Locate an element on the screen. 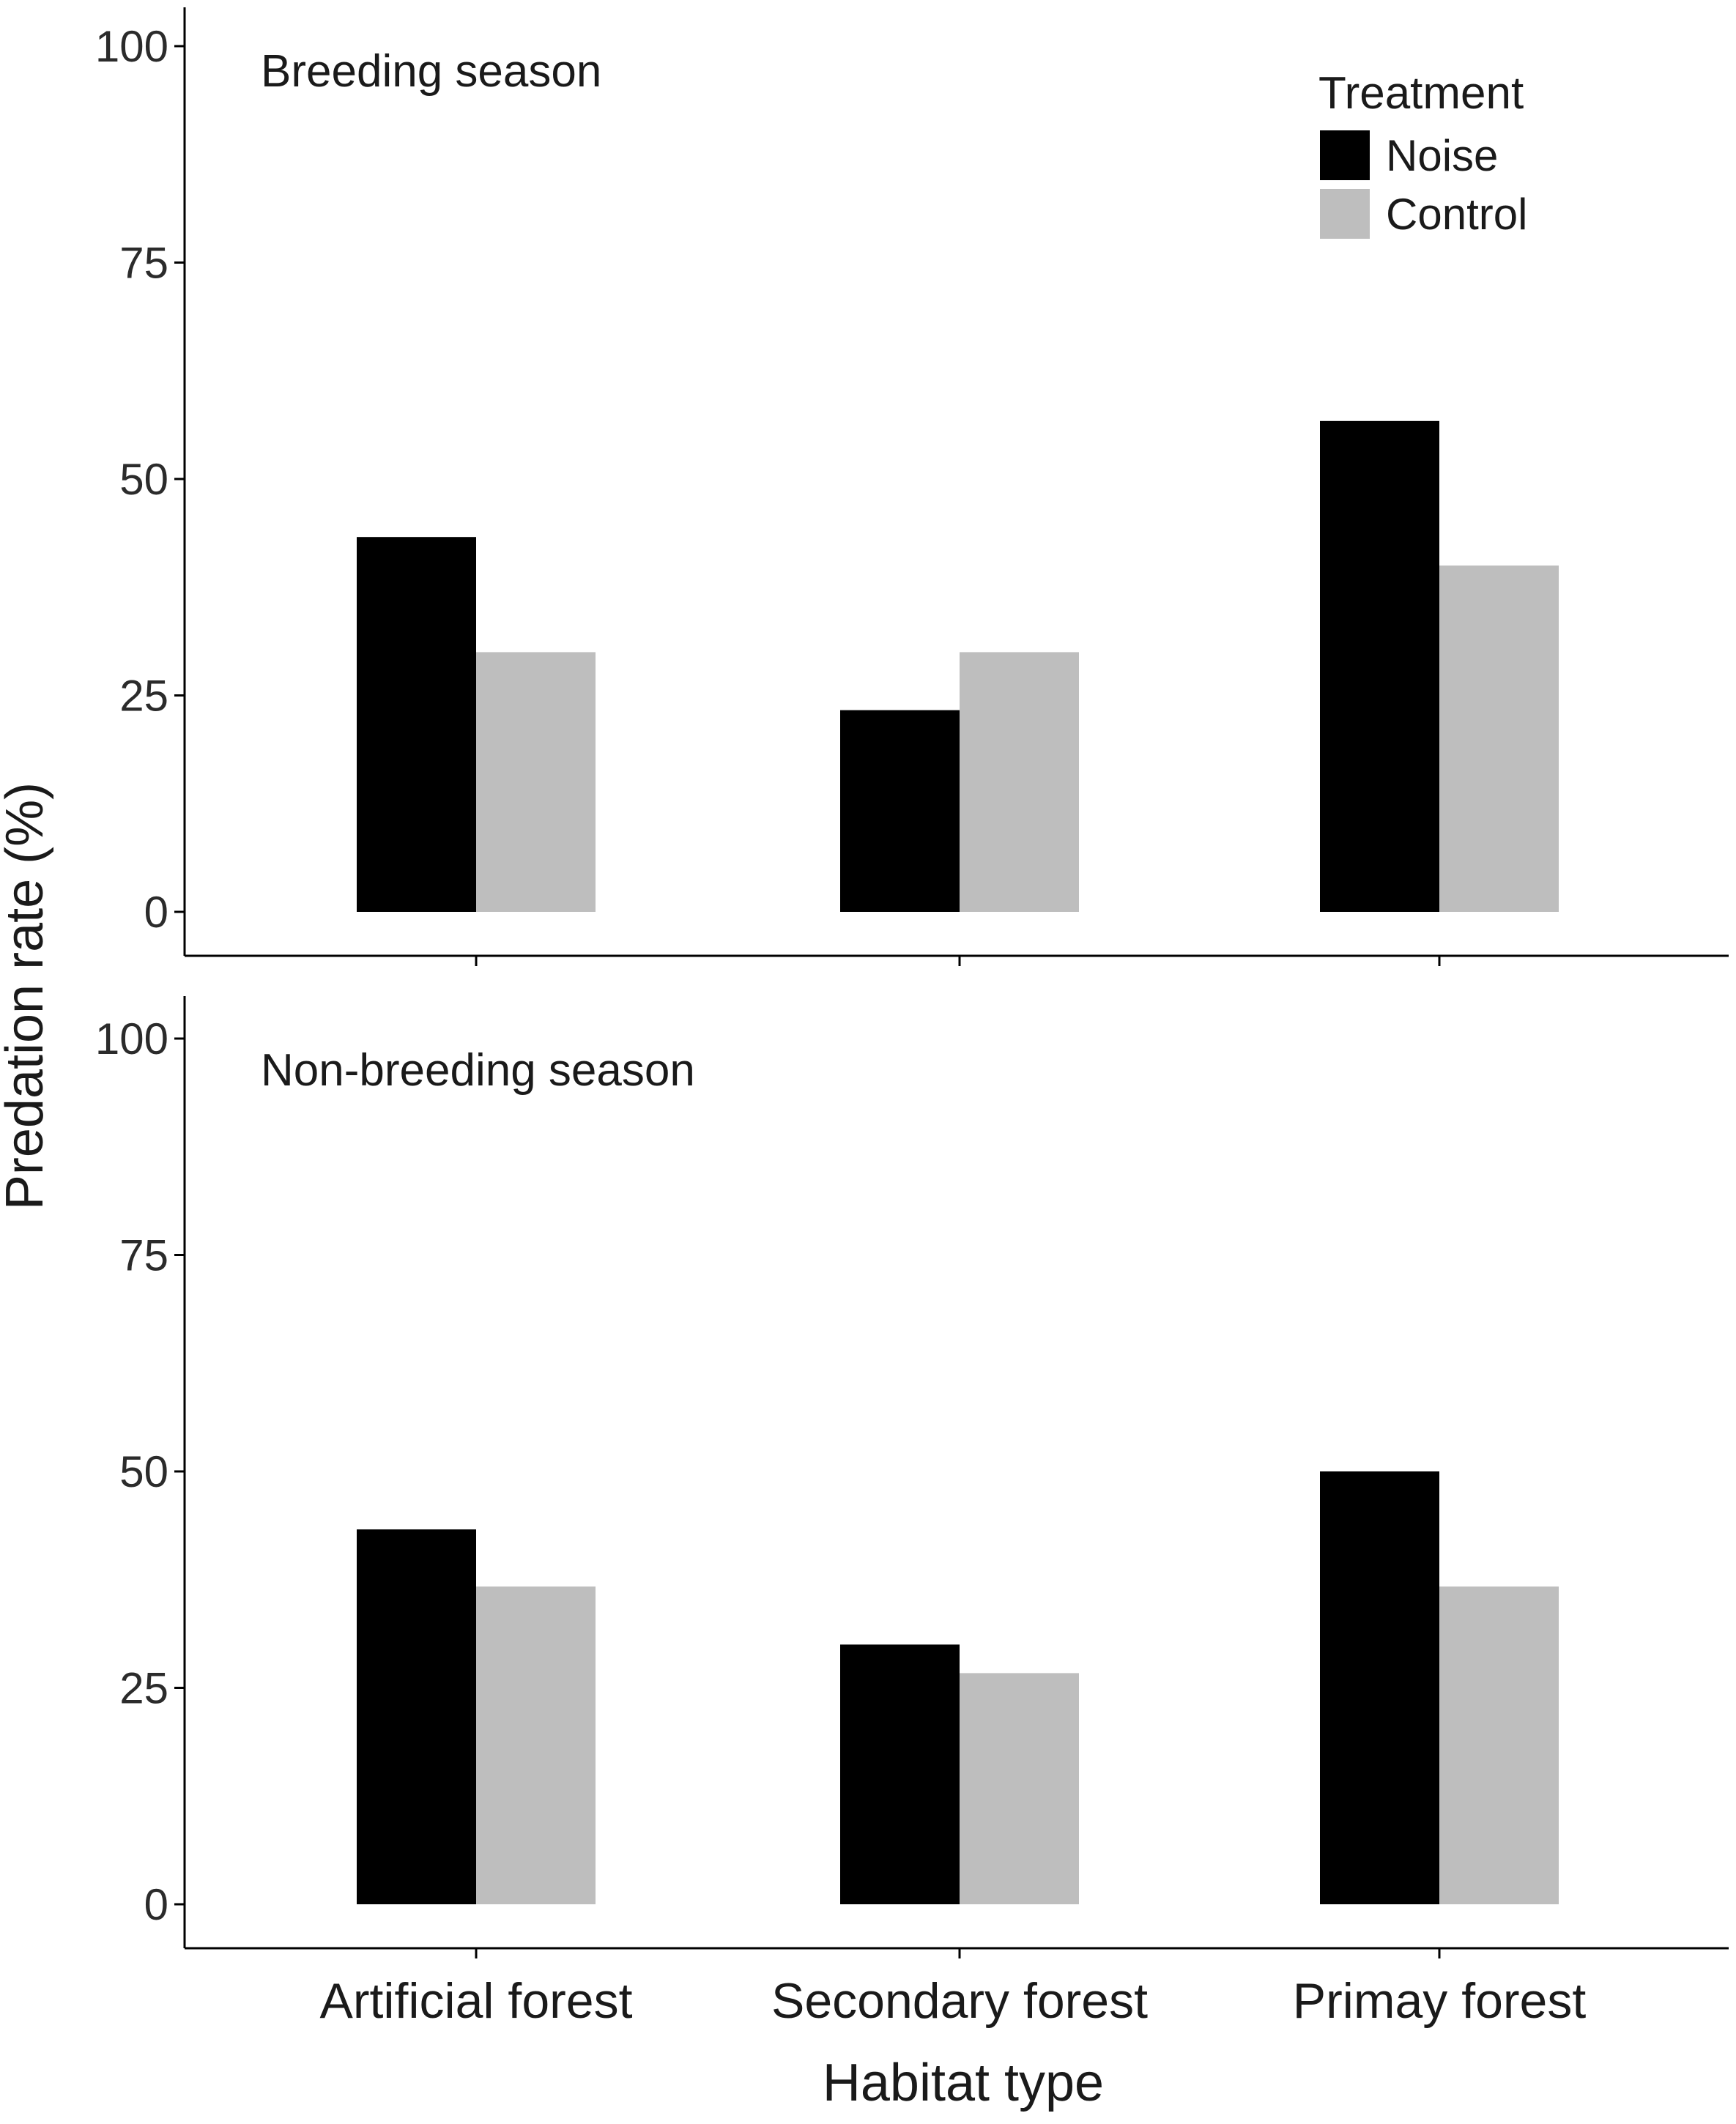 Image resolution: width=1736 pixels, height=2124 pixels. legend-title: Treatment is located at coordinates (1421, 93).